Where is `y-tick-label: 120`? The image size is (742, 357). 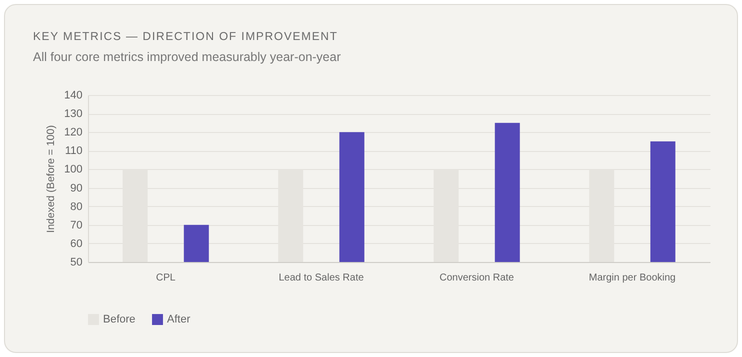 y-tick-label: 120 is located at coordinates (73, 132).